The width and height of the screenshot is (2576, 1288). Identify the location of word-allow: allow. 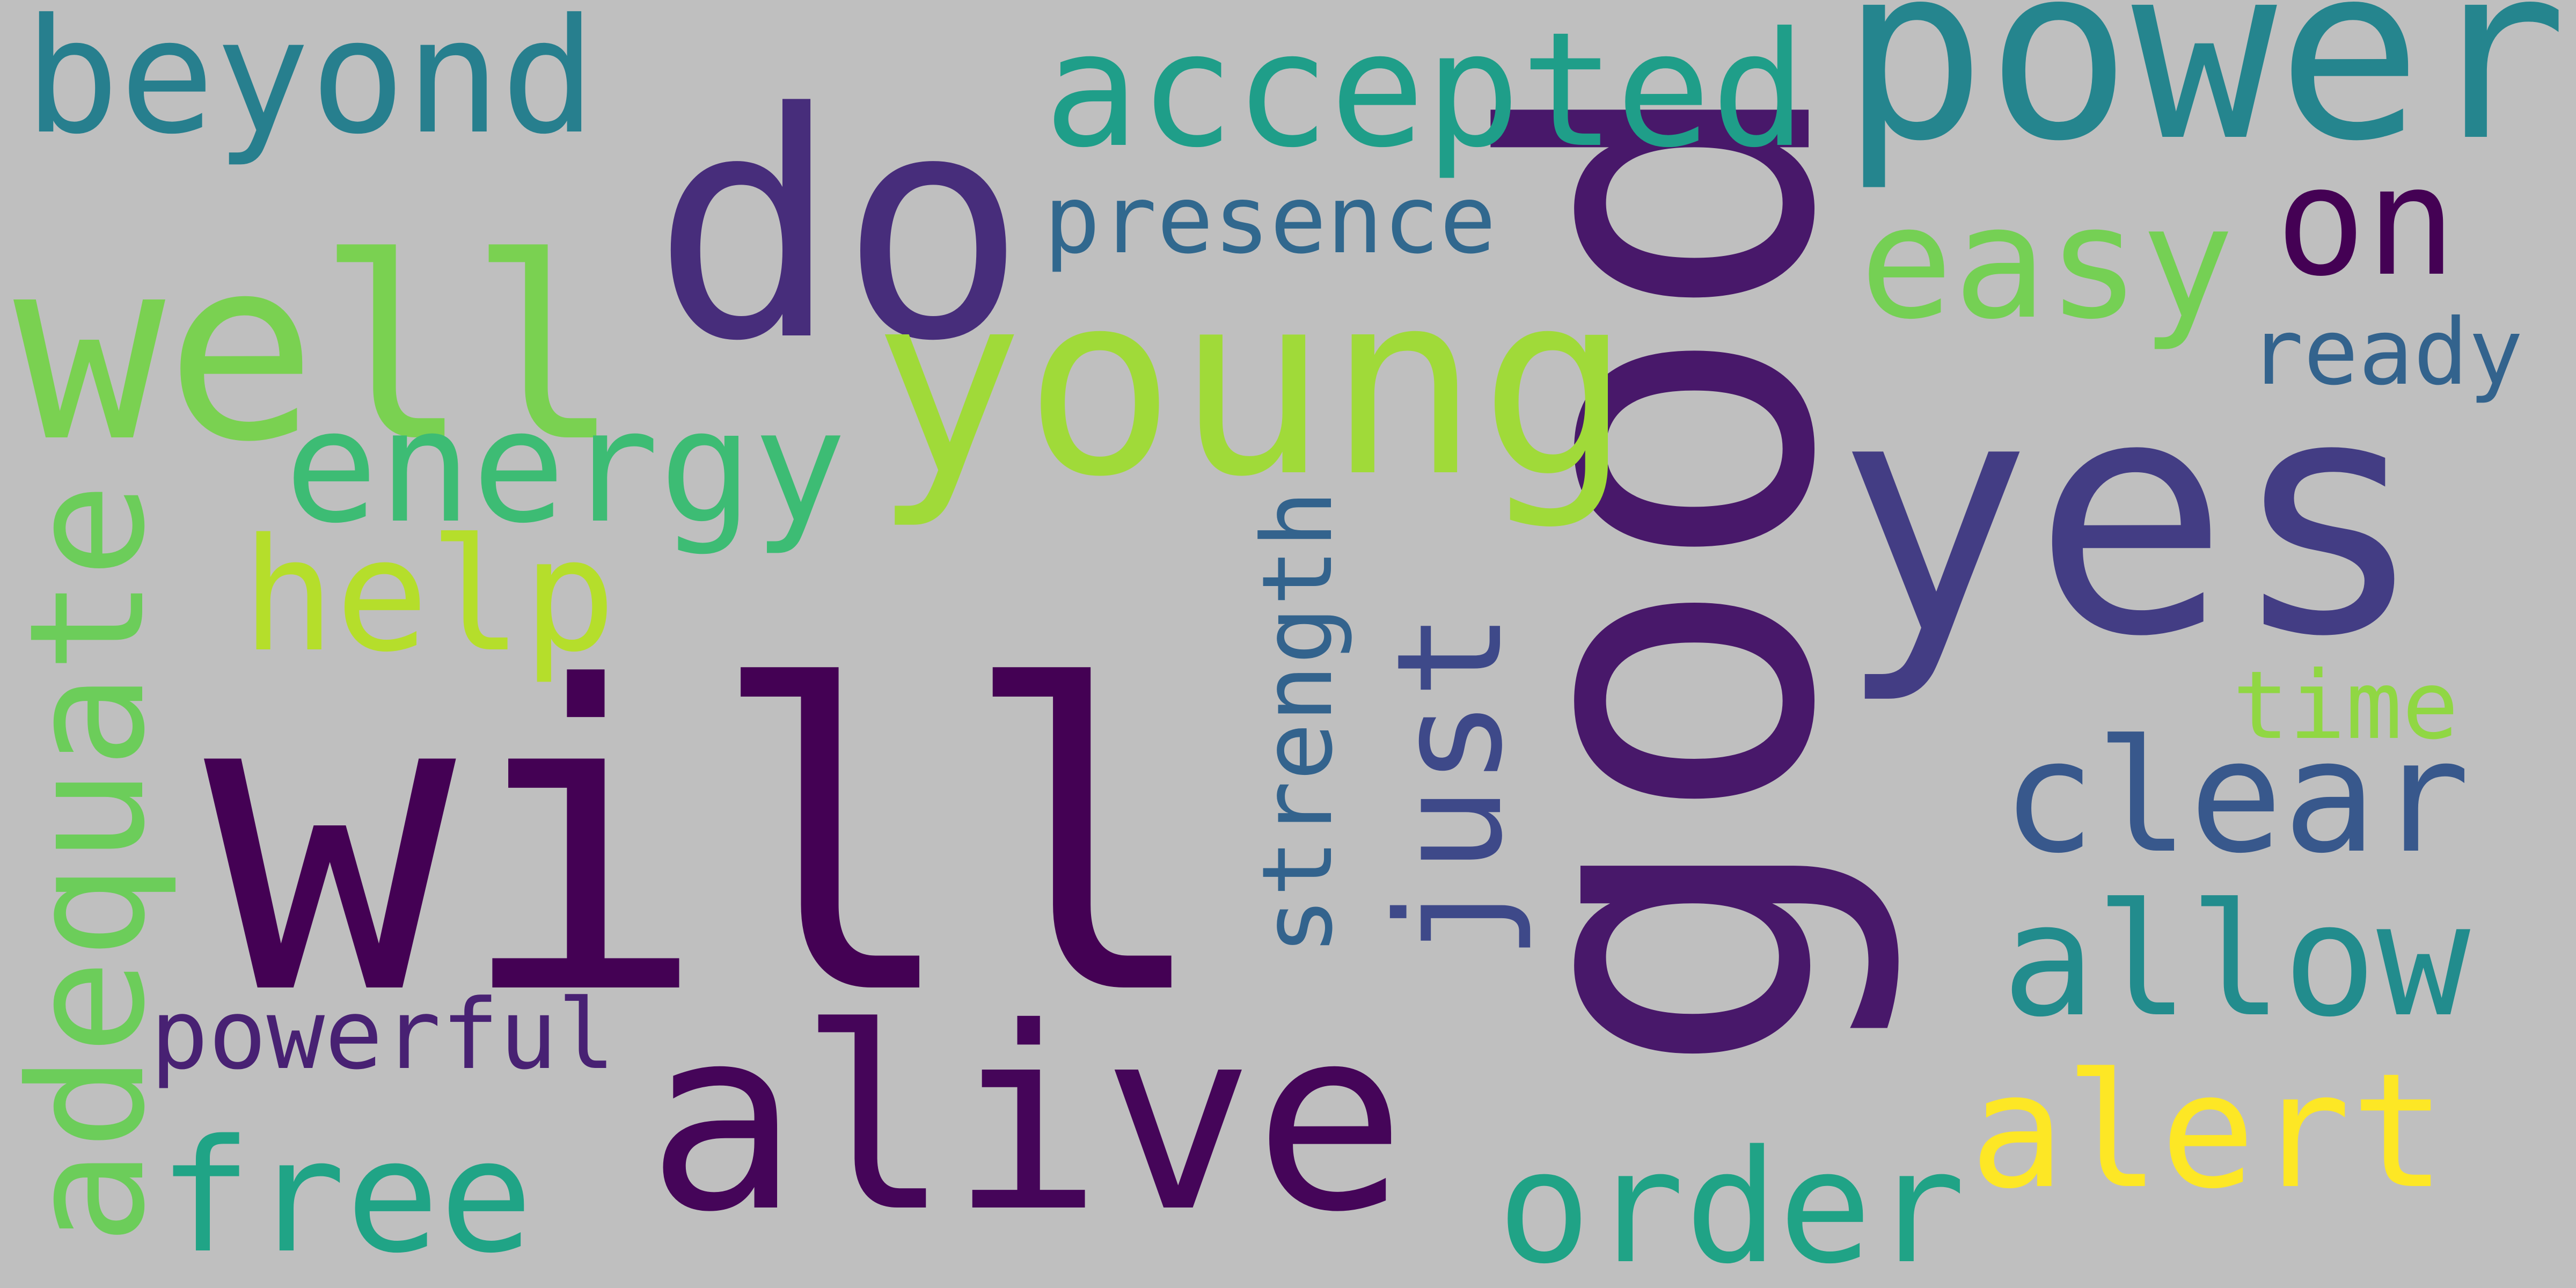
(2236, 960).